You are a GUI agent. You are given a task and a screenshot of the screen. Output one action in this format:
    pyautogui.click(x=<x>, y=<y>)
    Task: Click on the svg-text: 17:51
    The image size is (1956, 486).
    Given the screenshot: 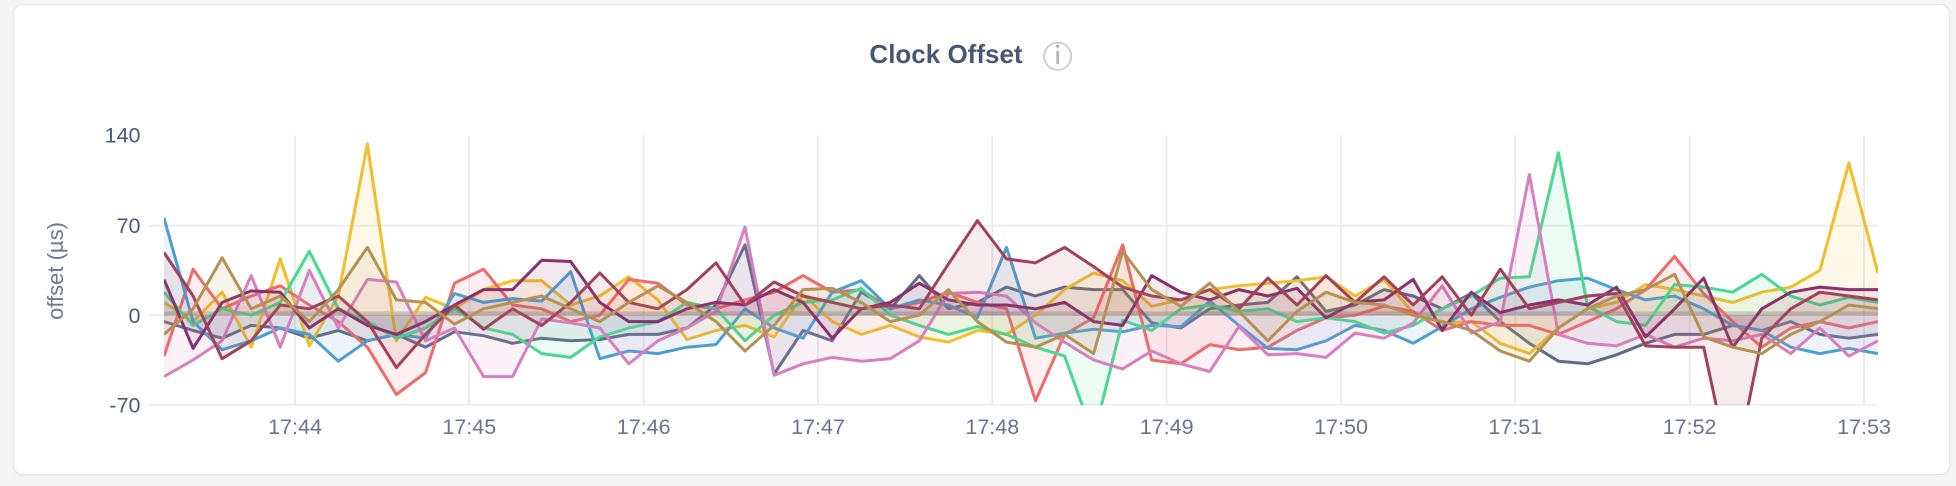 What is the action you would take?
    pyautogui.click(x=1515, y=427)
    